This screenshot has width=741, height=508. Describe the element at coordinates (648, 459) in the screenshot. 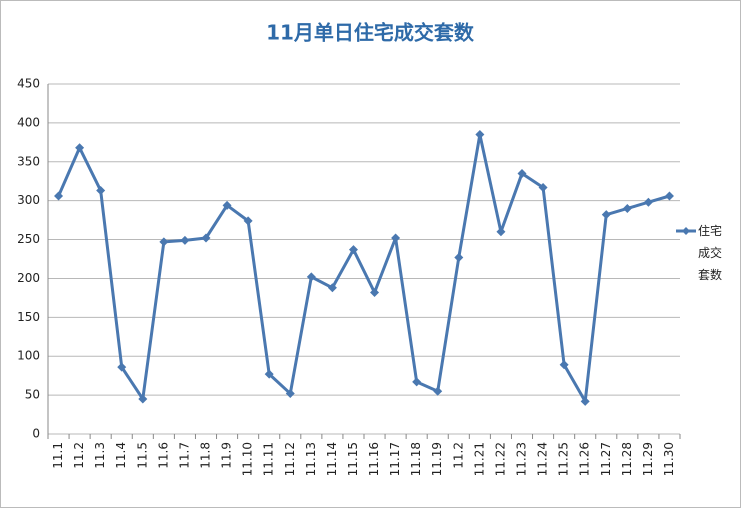

I see `x-tick-label: 11.29` at that location.